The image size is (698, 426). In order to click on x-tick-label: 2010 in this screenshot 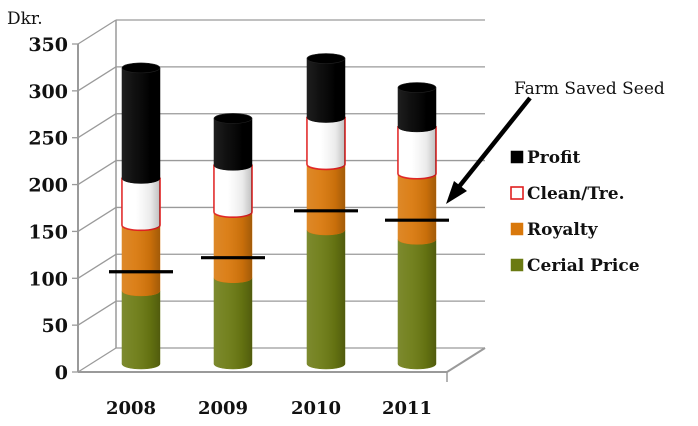, I will do `click(316, 408)`.